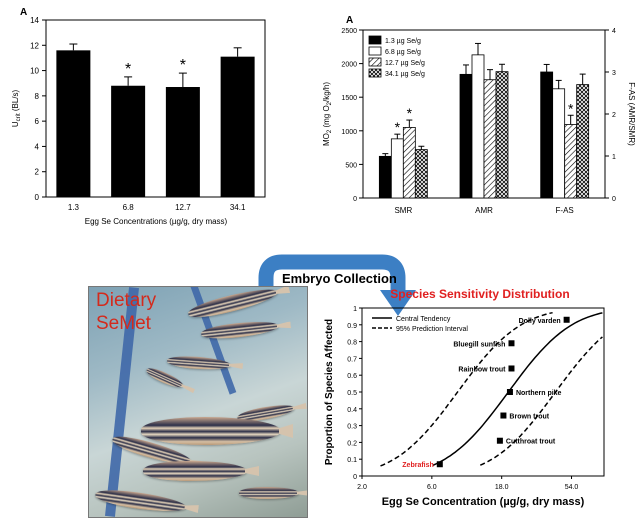  Describe the element at coordinates (403, 210) in the screenshot. I see `x-tick-label: SMR` at that location.